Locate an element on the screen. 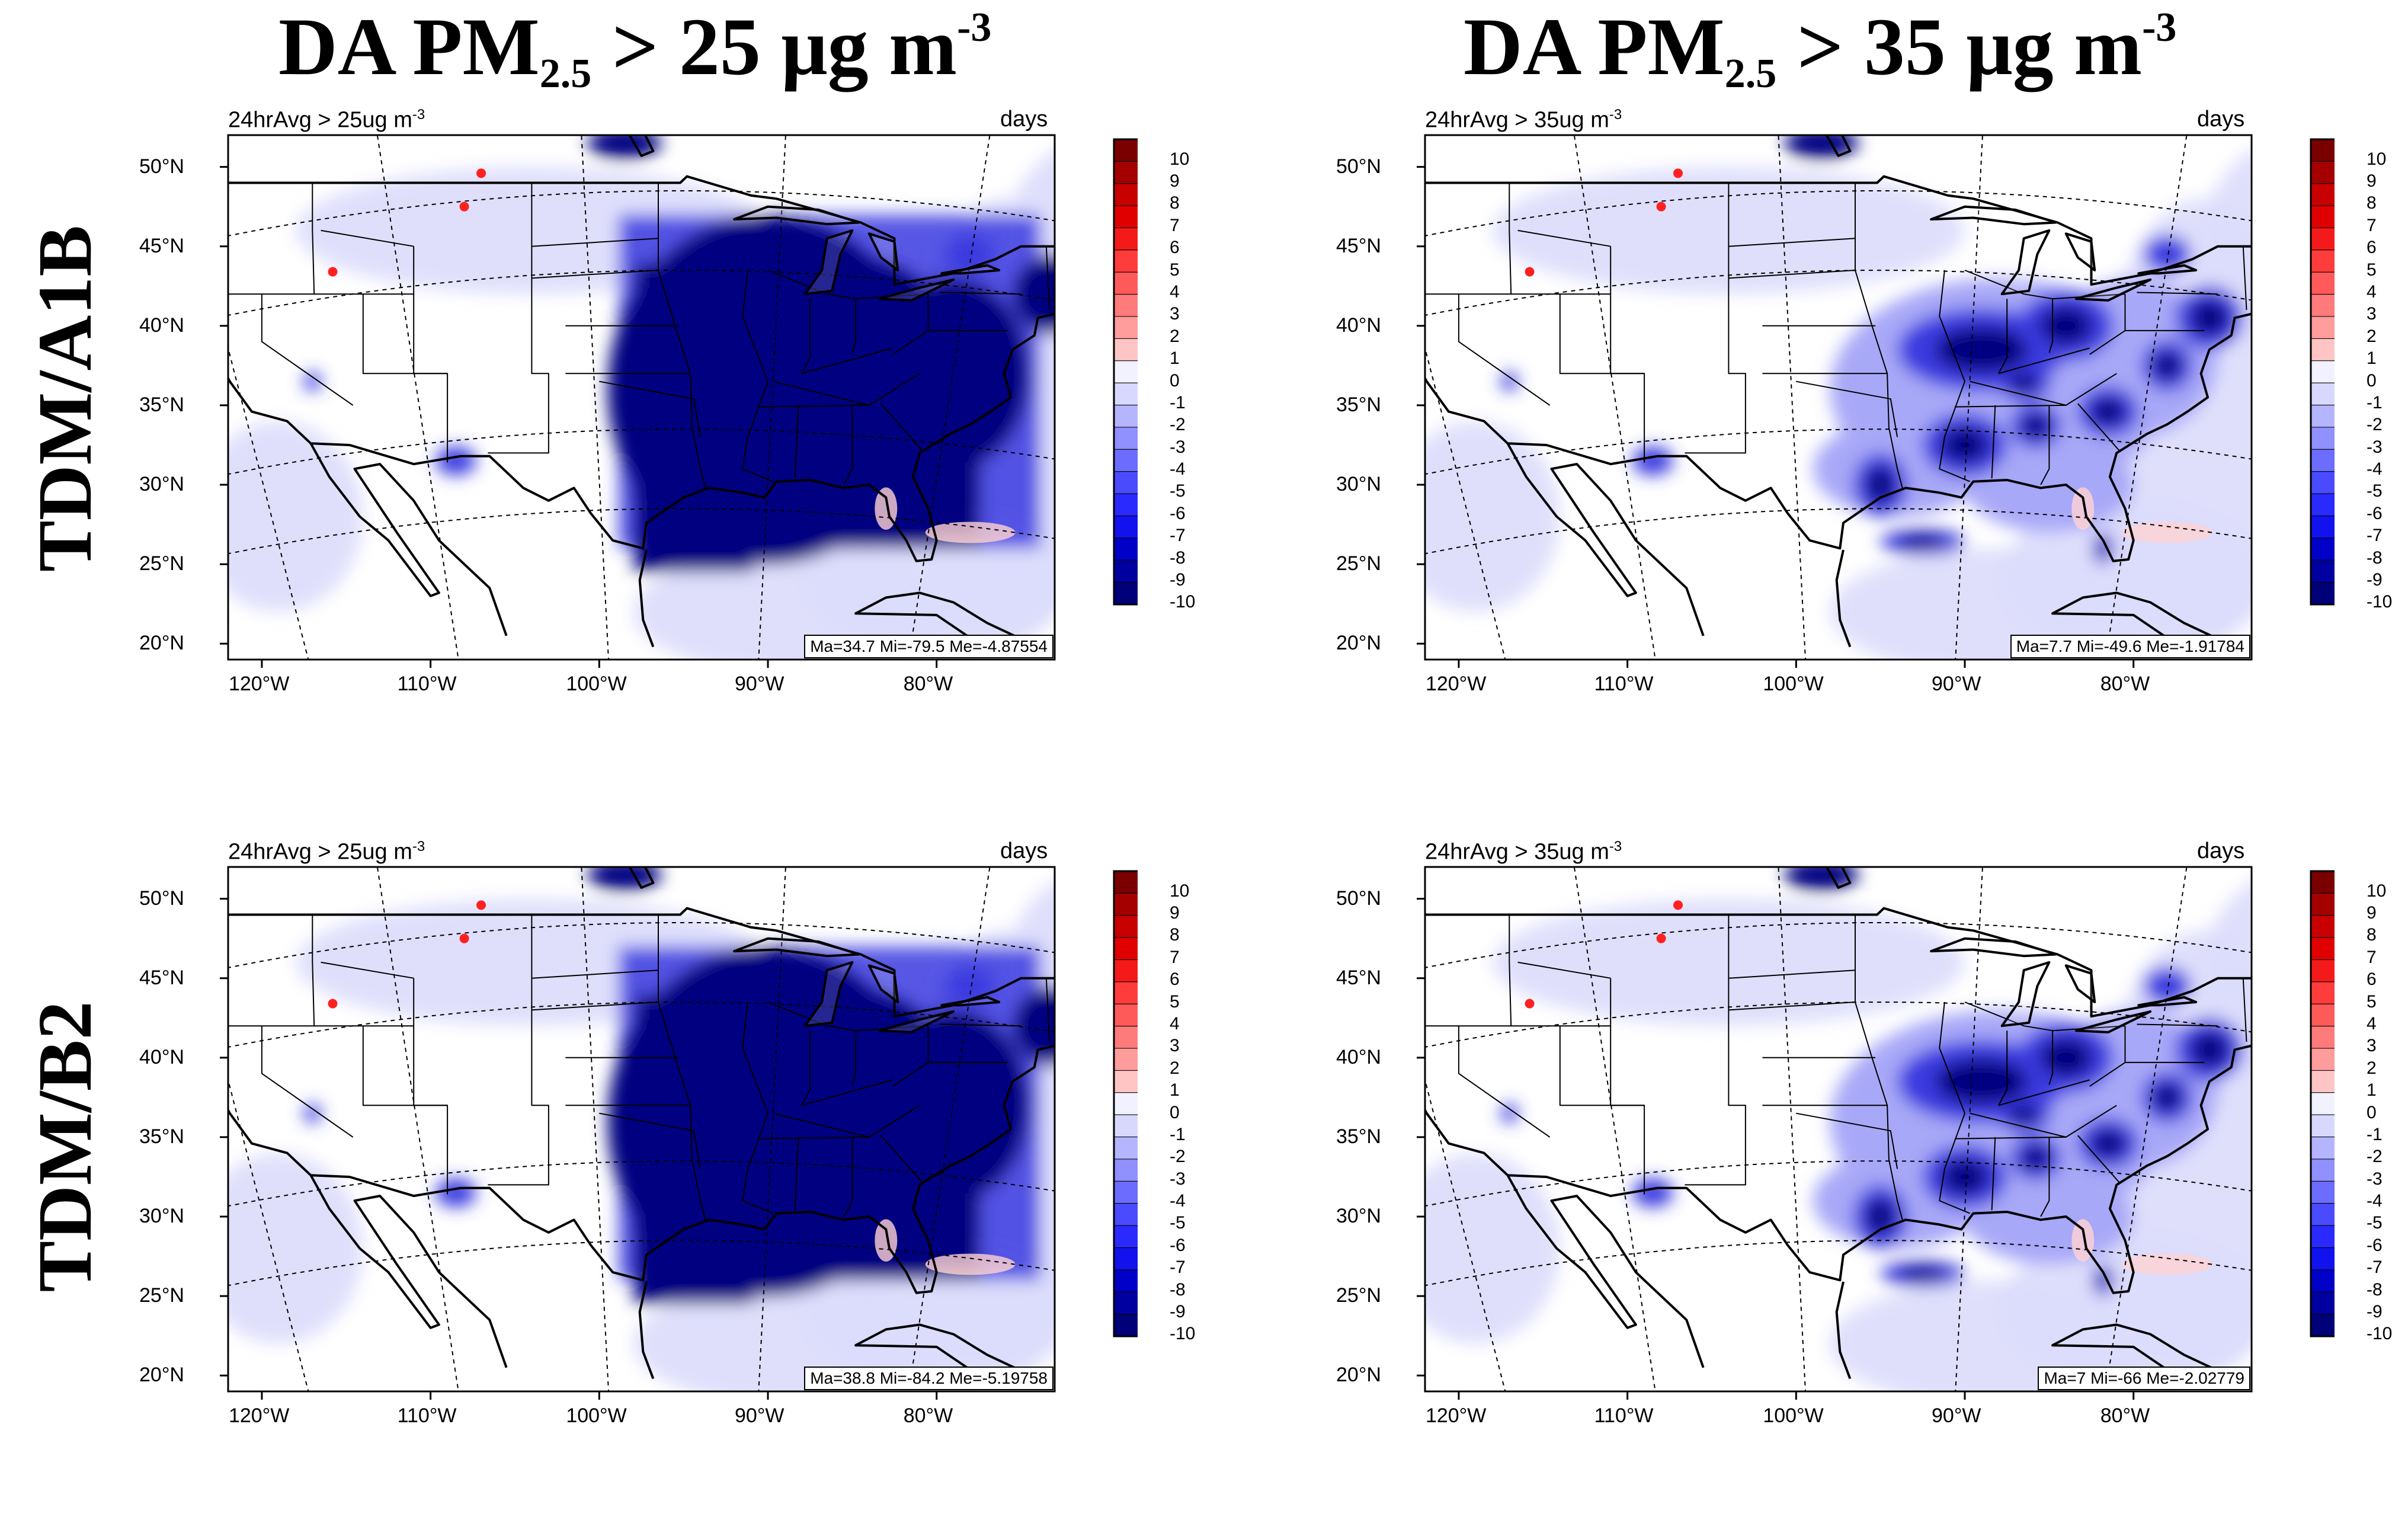 The width and height of the screenshot is (2408, 1520). y-tick-label: 40°N is located at coordinates (1358, 325).